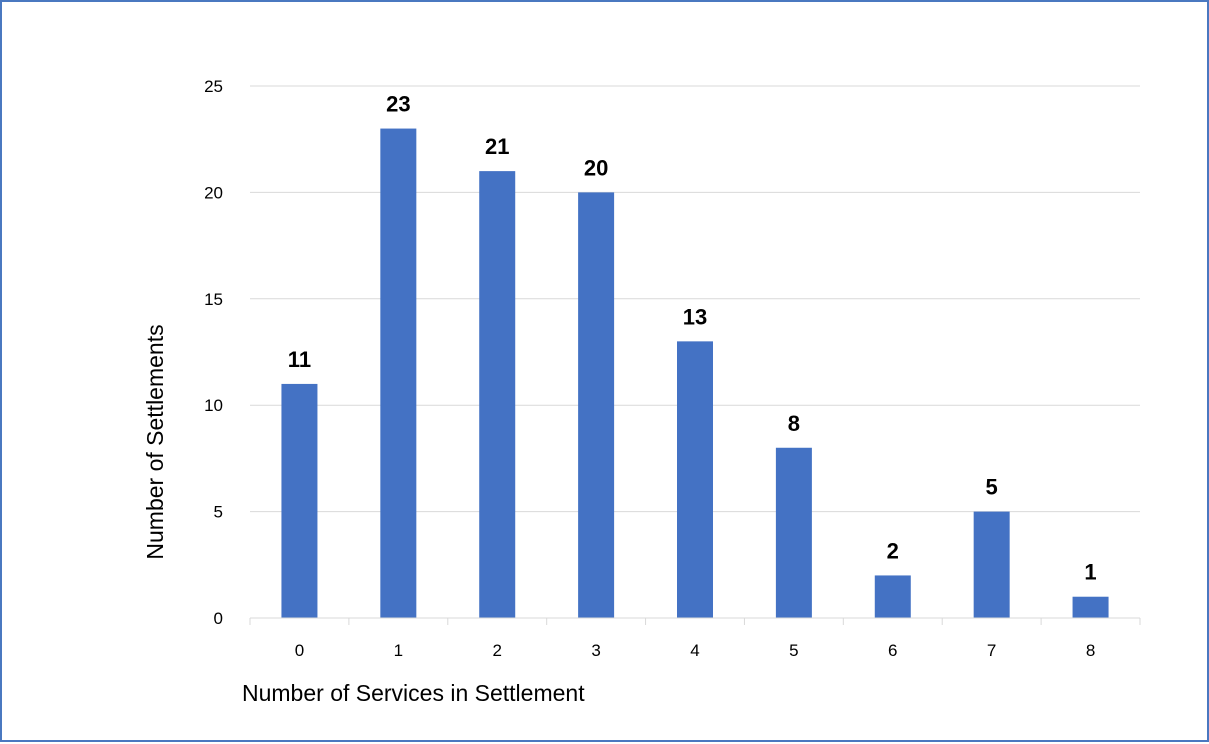  I want to click on data-label: 13, so click(695, 316).